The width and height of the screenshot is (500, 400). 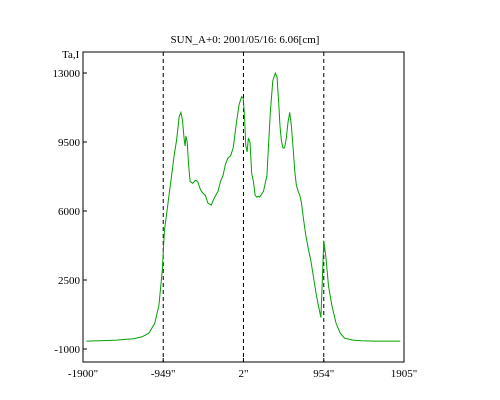 I want to click on x-axis-ticks: -1900" -949" 2" 954" 1905", so click(x=242, y=369).